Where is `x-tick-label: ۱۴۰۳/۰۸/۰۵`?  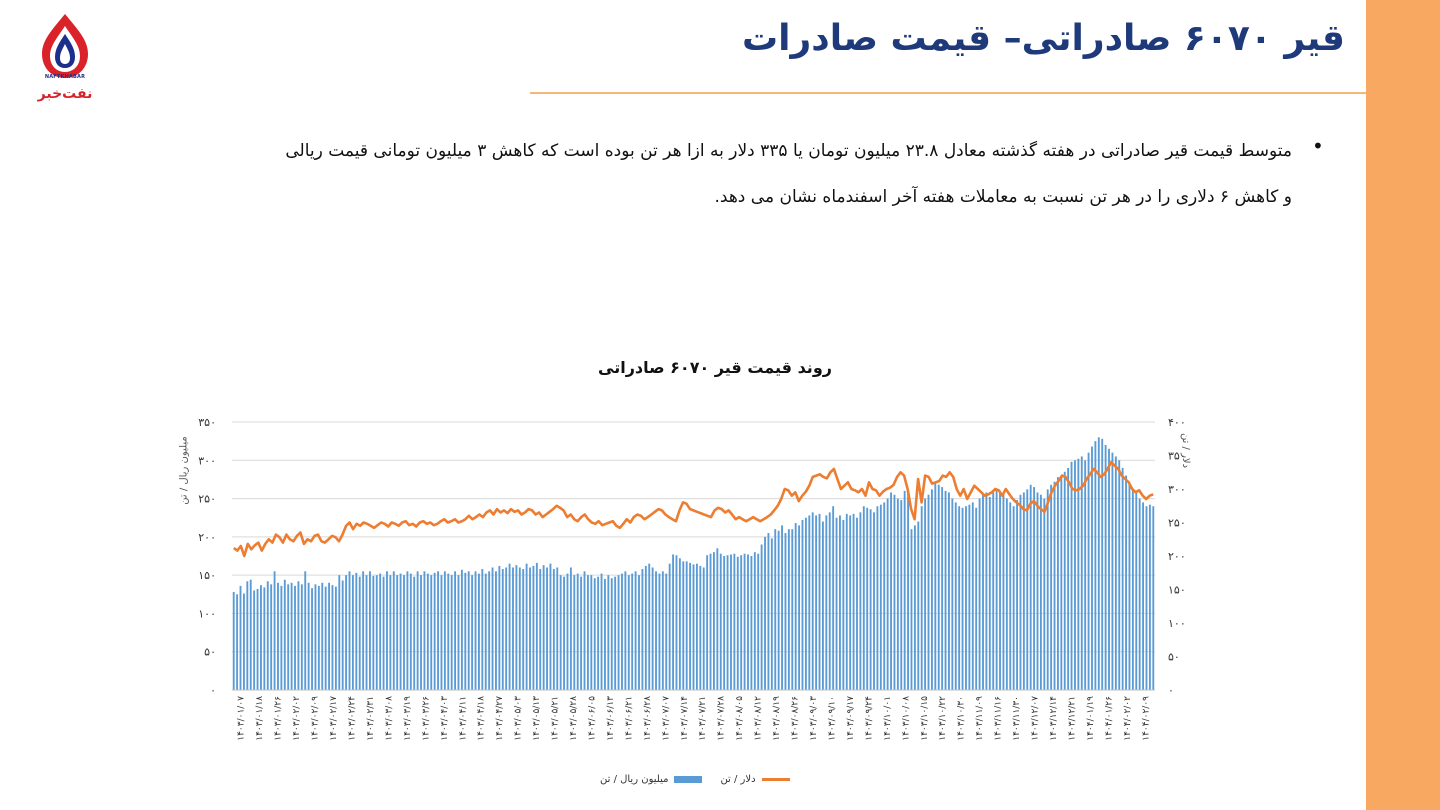 x-tick-label: ۱۴۰۳/۰۸/۰۵ is located at coordinates (740, 718).